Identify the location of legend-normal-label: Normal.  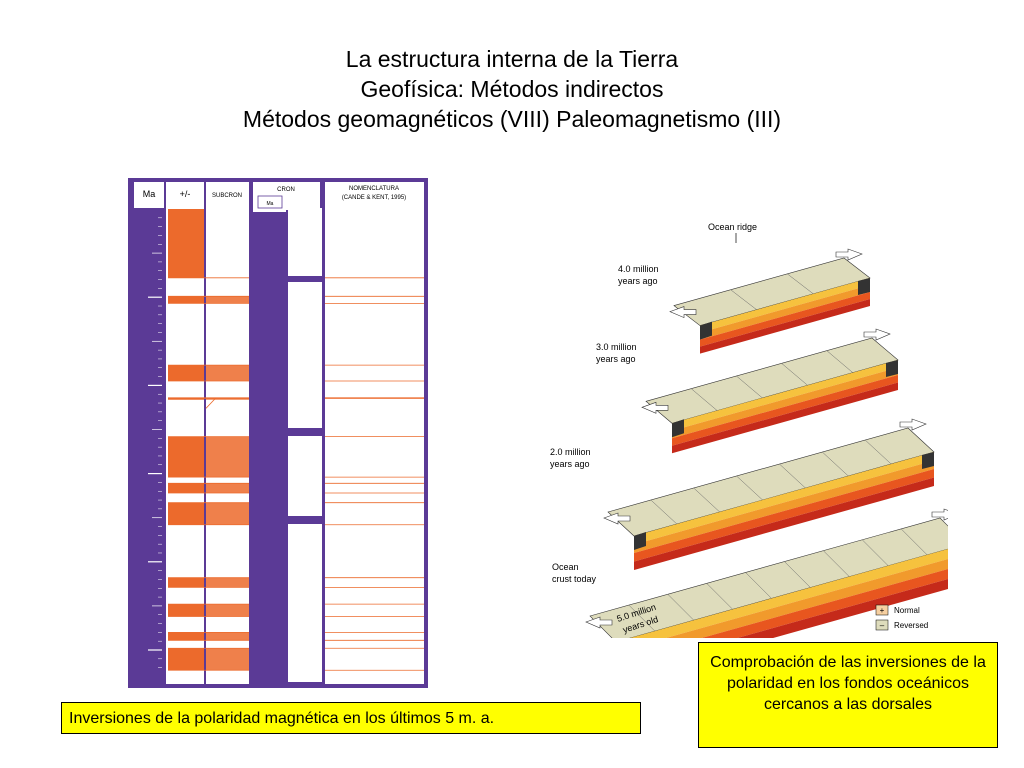
(907, 610).